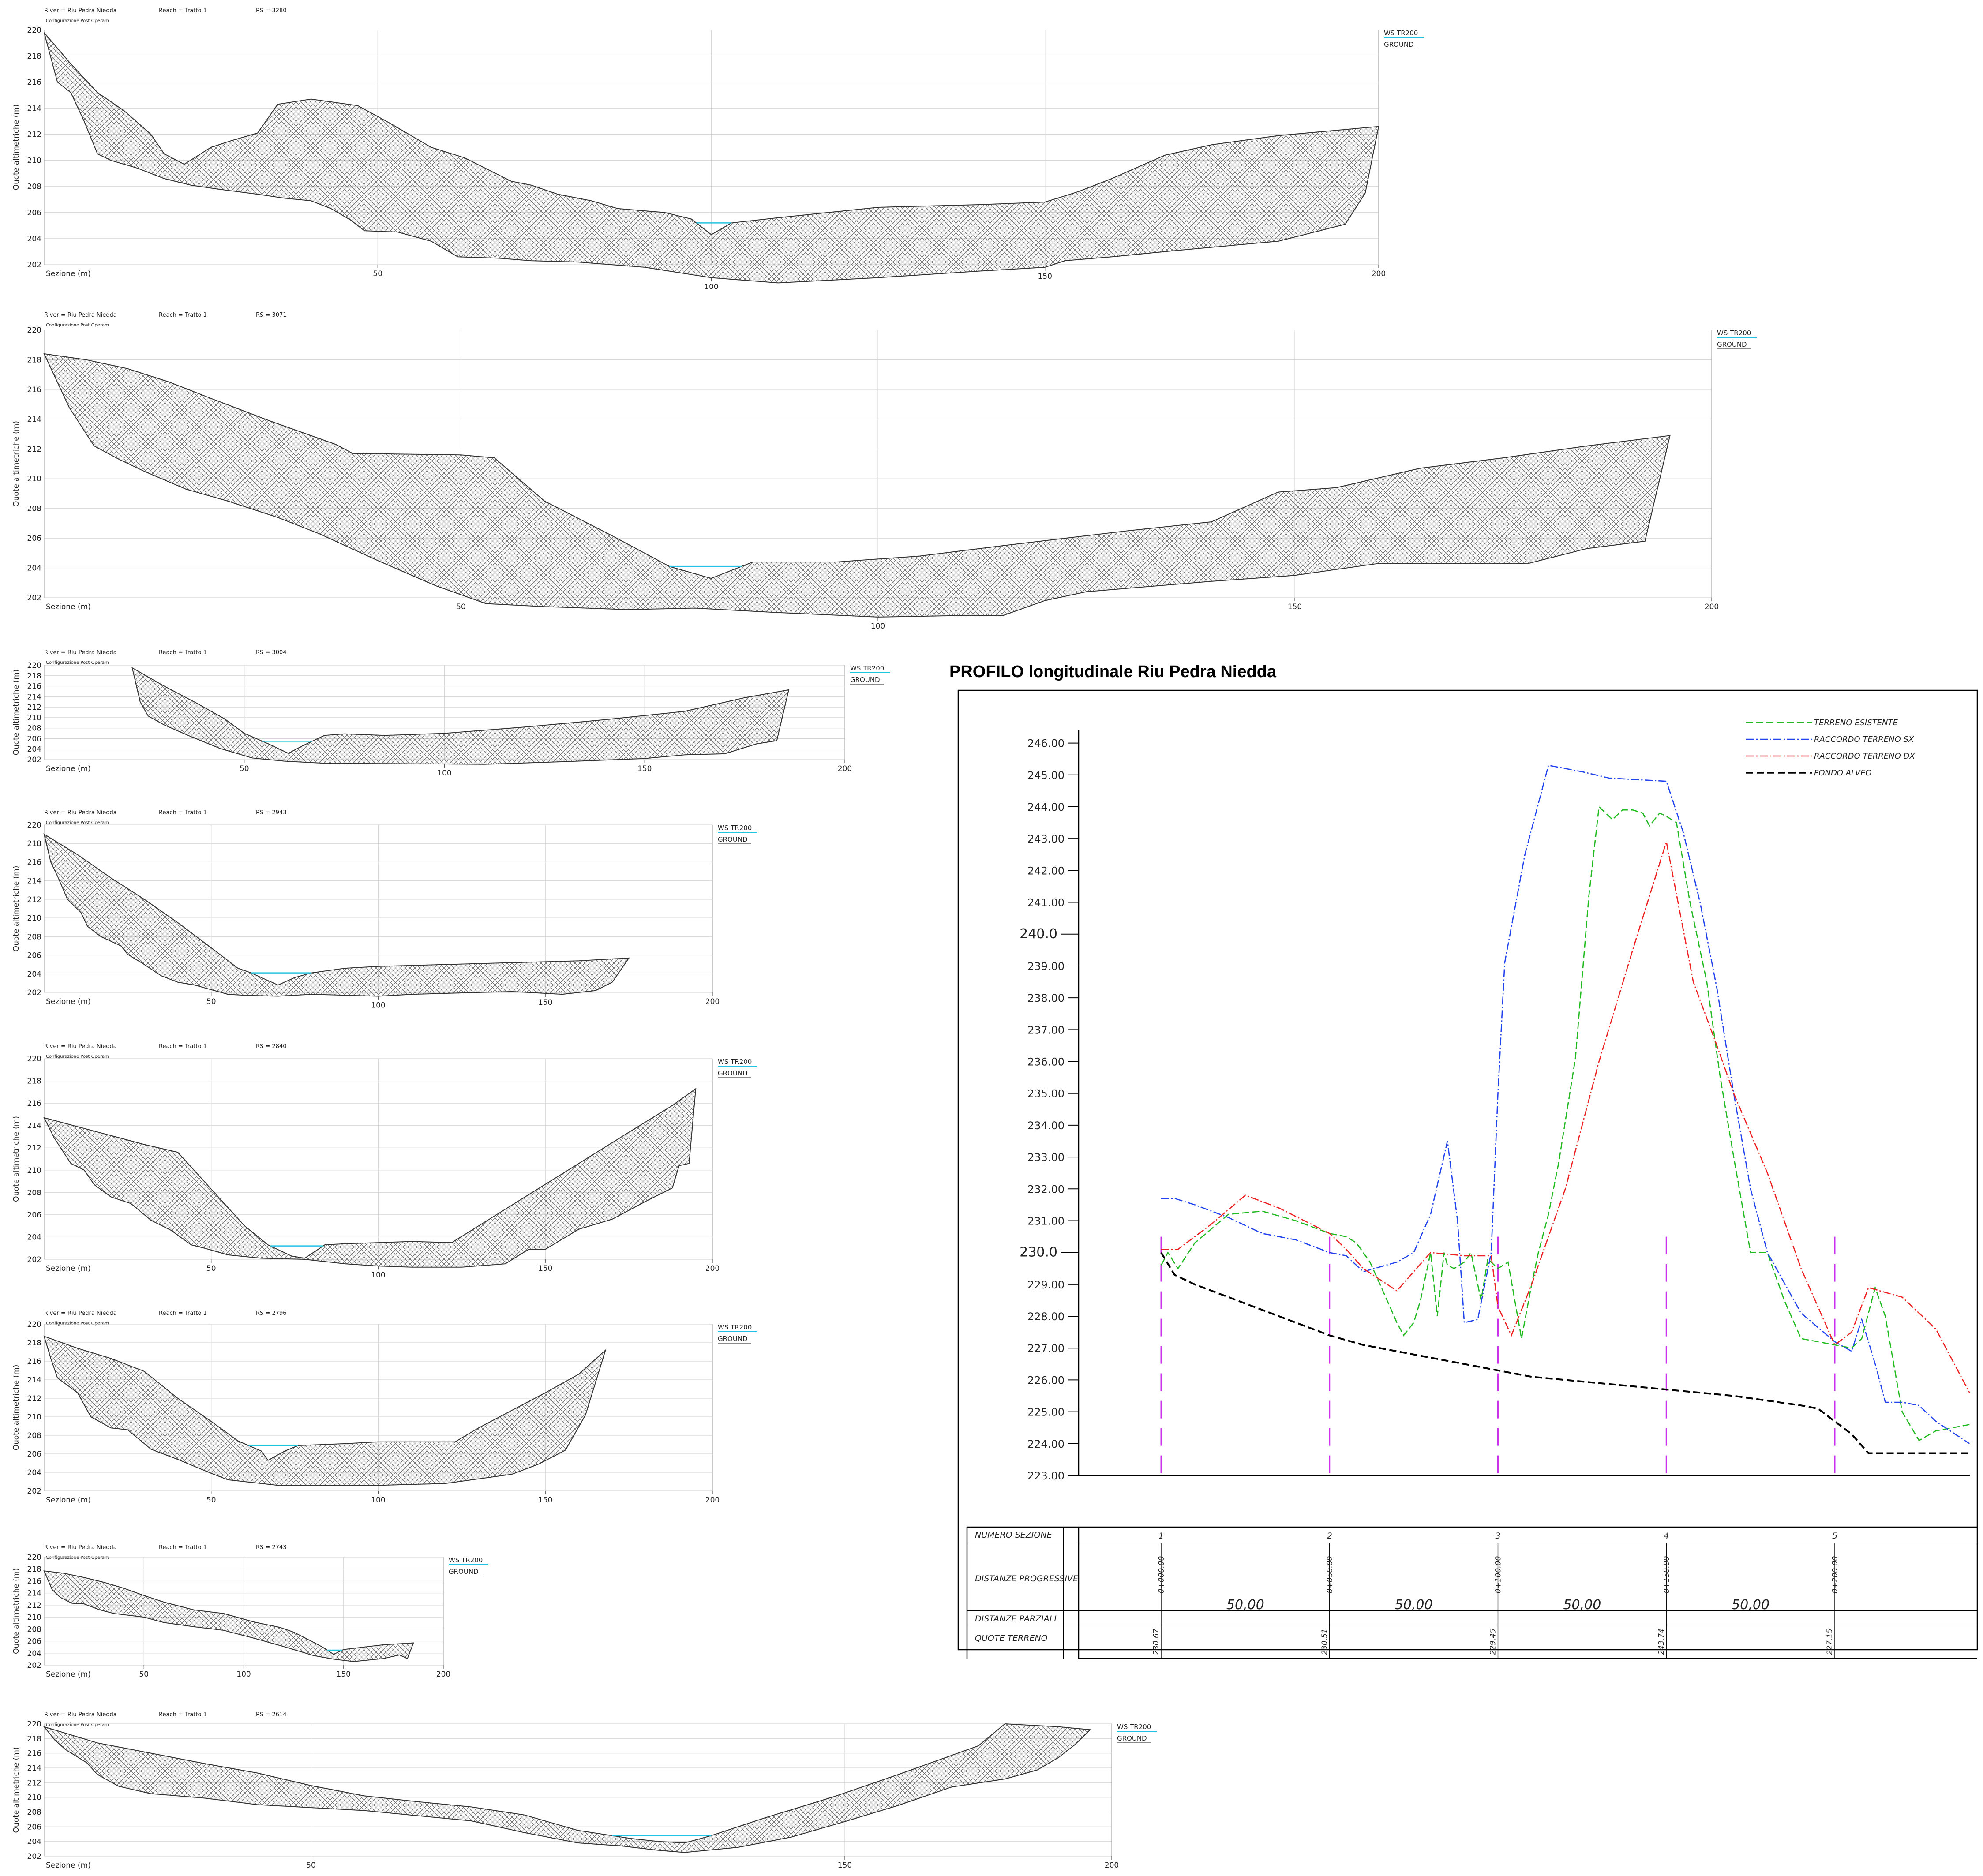 The width and height of the screenshot is (1983, 1876). Describe the element at coordinates (1011, 1638) in the screenshot. I see `table-row-label: QUOTE TERRENO` at that location.